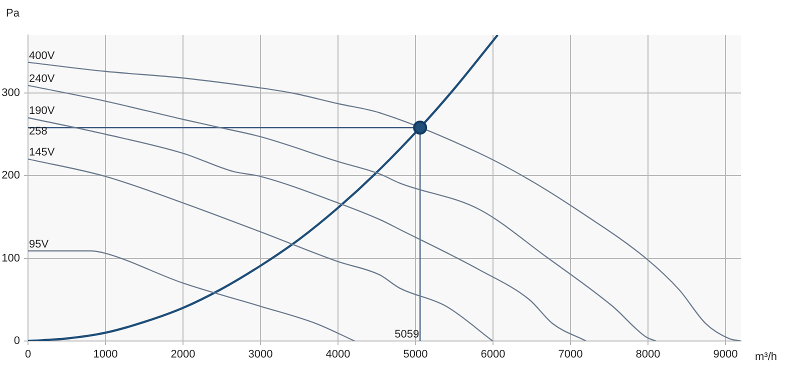 This screenshot has height=374, width=787. I want to click on series-label: 95V, so click(39, 244).